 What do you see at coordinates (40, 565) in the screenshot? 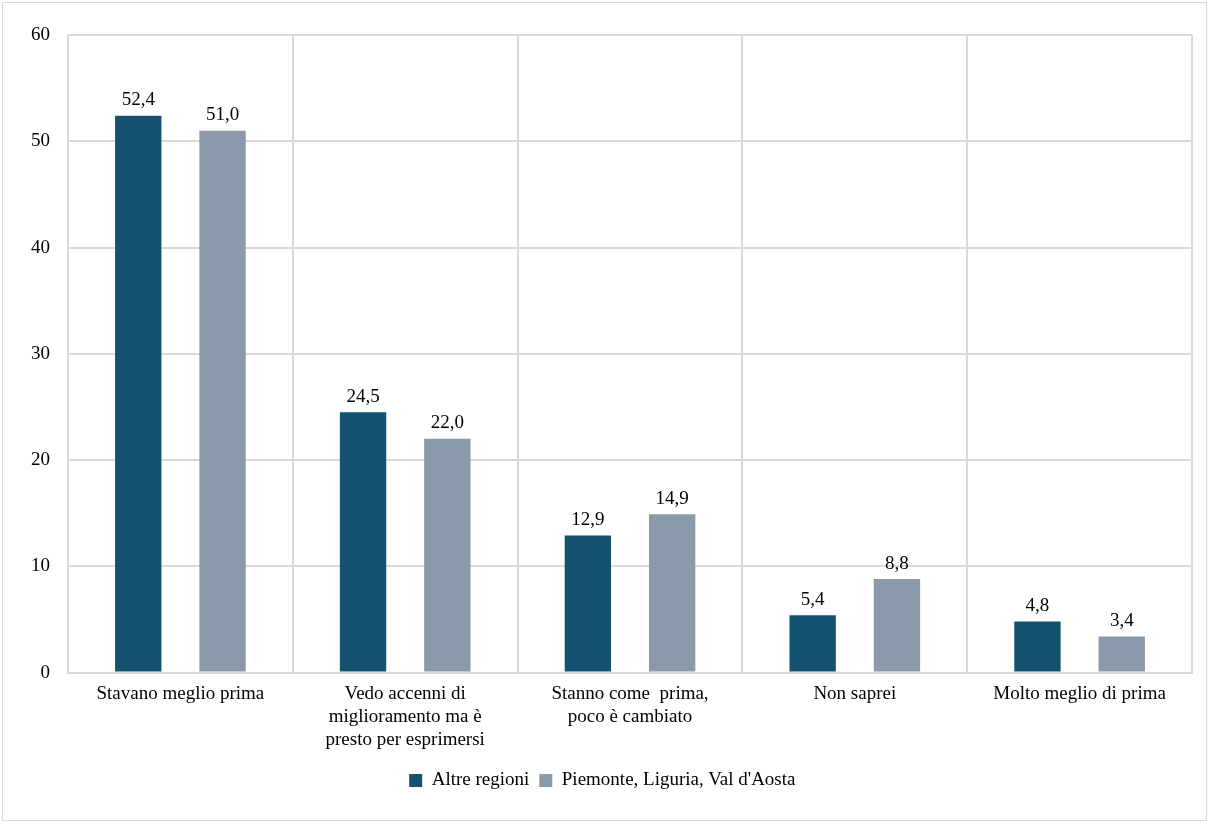
I see `y-tick-label: 10` at bounding box center [40, 565].